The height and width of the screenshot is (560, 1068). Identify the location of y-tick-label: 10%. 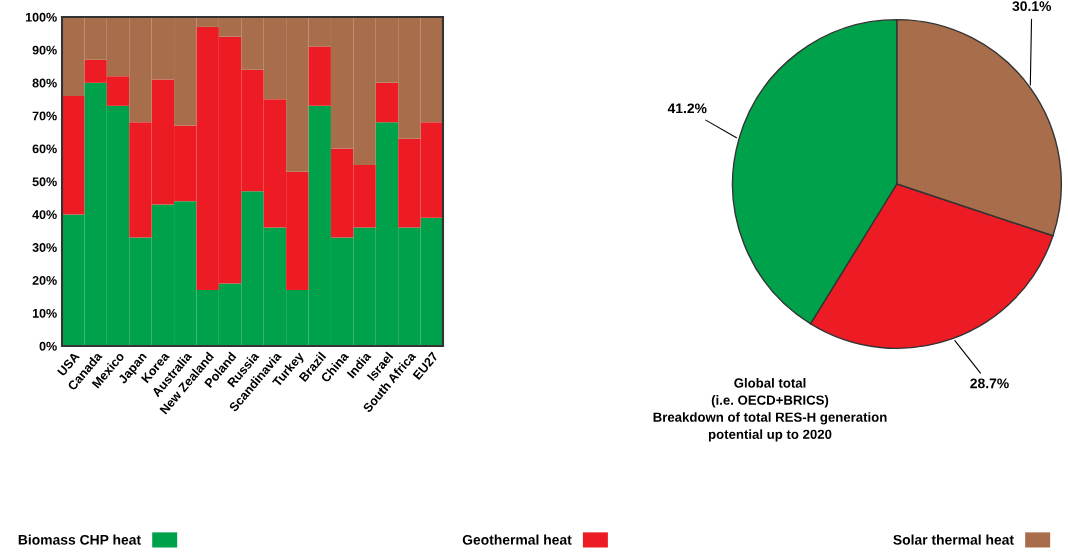
(44, 313).